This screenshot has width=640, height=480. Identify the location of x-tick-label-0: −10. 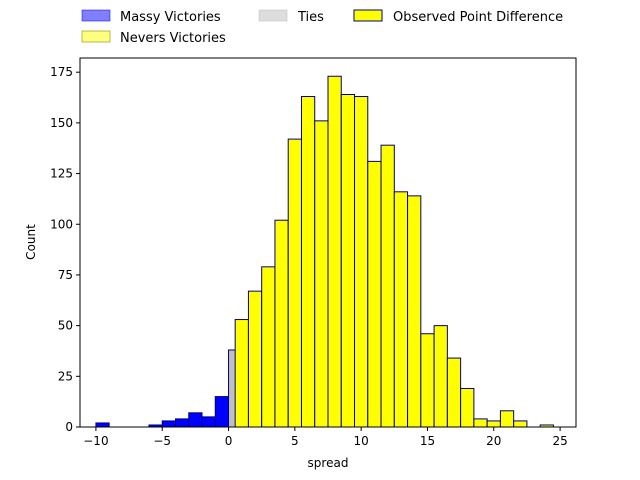
(95, 441).